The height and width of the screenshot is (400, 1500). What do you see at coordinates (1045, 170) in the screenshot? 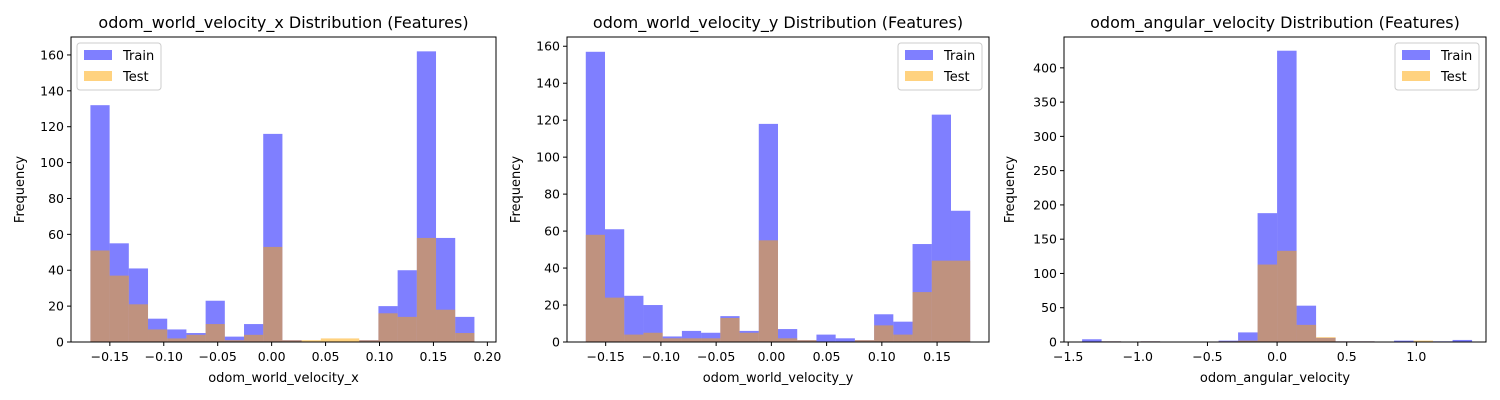
I see `y-tick-label: 250` at bounding box center [1045, 170].